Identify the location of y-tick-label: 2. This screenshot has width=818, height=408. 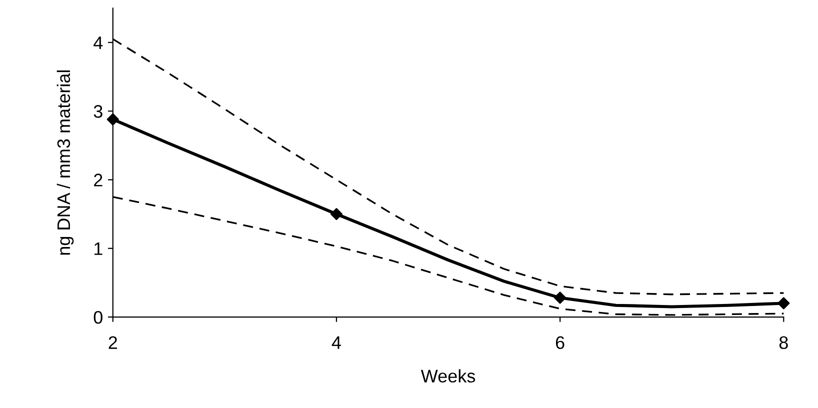
(98, 180).